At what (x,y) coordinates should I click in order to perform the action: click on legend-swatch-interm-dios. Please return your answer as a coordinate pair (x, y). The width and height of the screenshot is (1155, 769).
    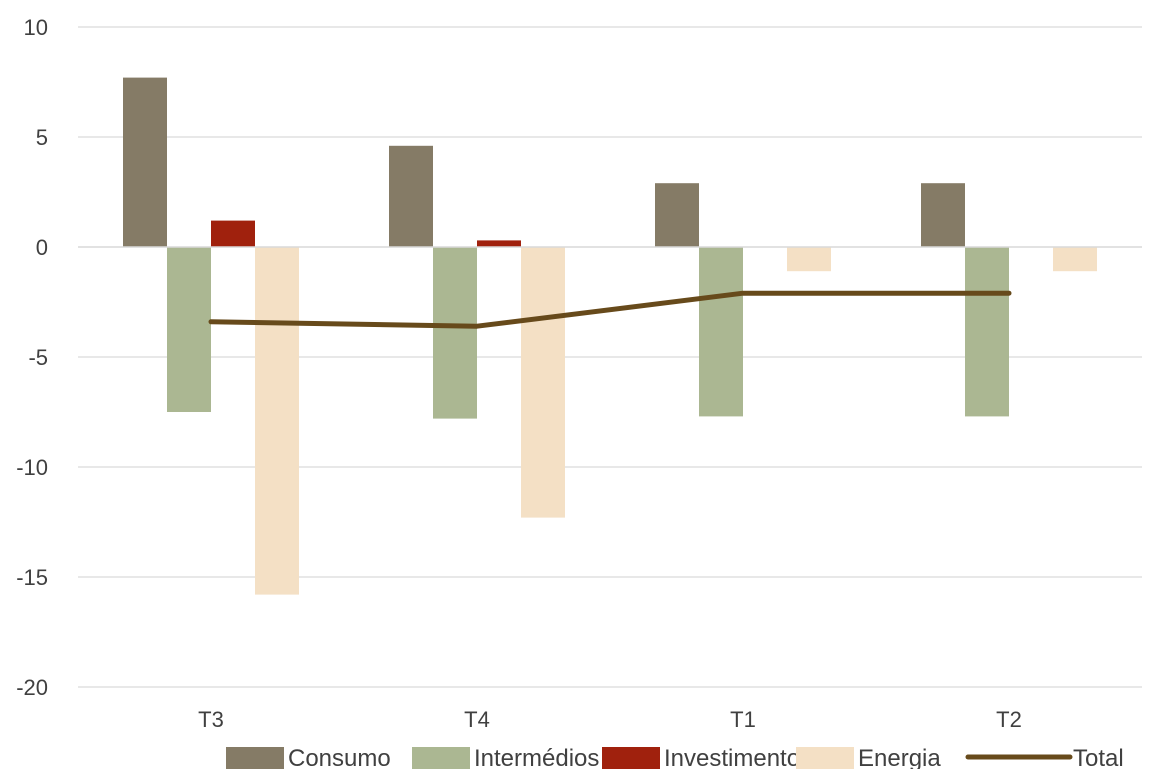
    Looking at the image, I should click on (441, 758).